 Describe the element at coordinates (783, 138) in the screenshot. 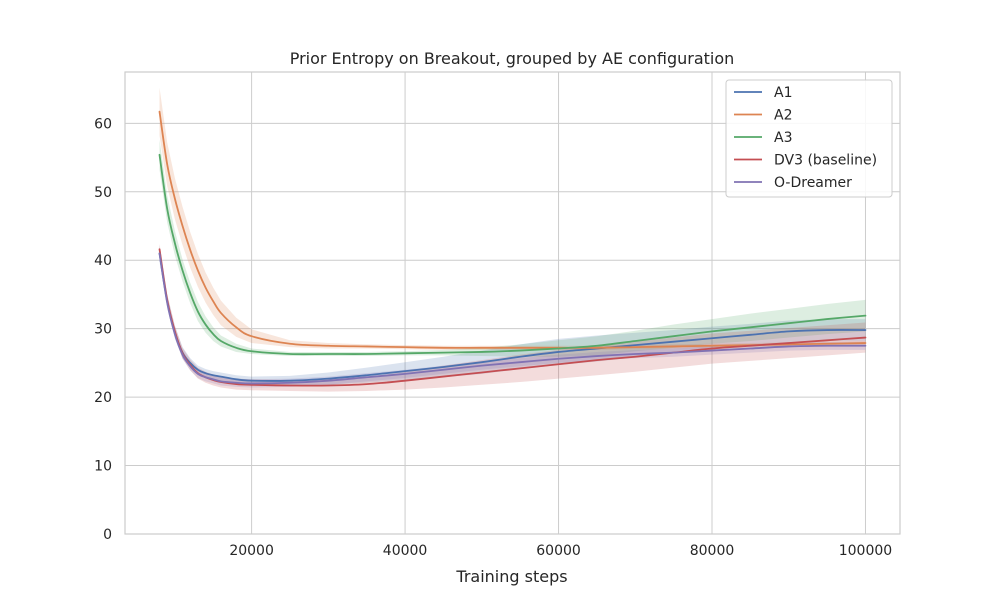

I see `legend-label-a3: A3` at that location.